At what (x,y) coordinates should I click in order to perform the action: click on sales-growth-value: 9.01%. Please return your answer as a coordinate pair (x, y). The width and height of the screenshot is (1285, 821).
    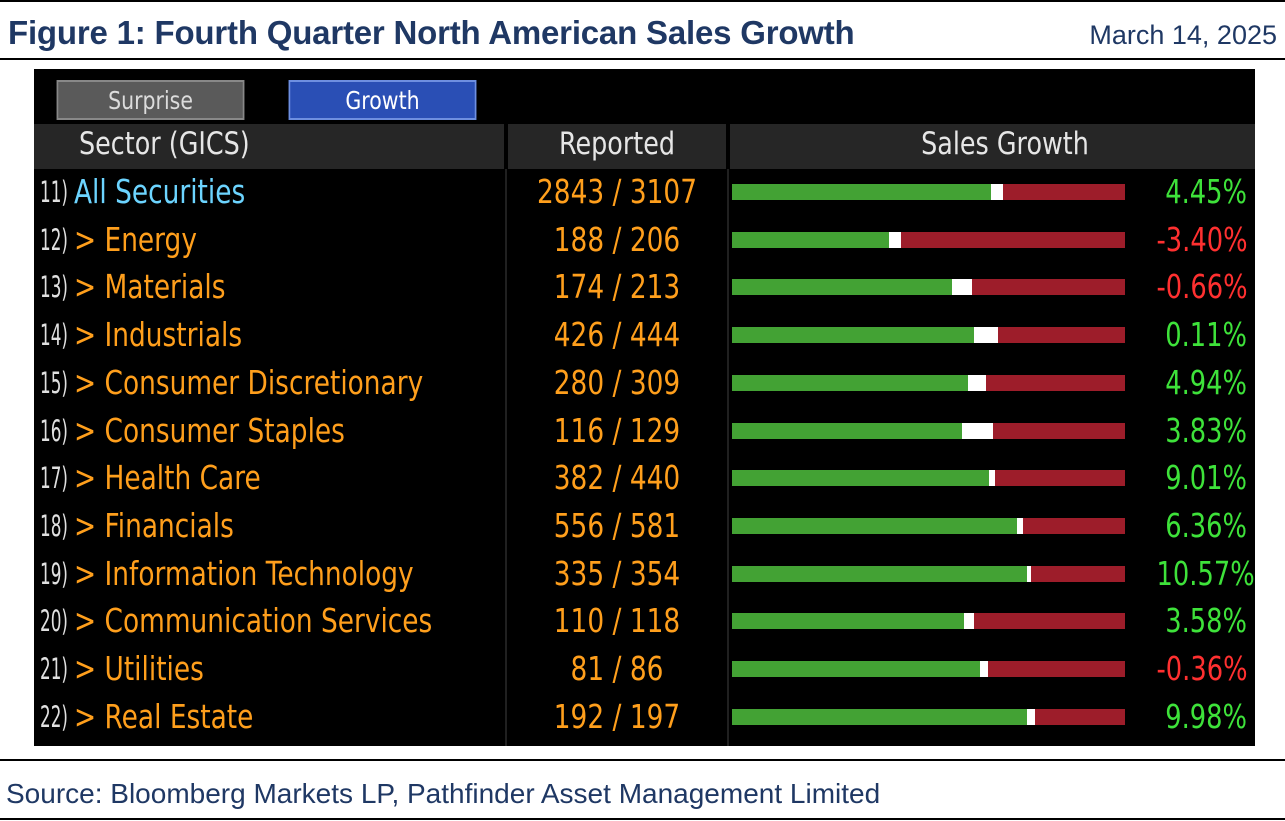
    Looking at the image, I should click on (1206, 478).